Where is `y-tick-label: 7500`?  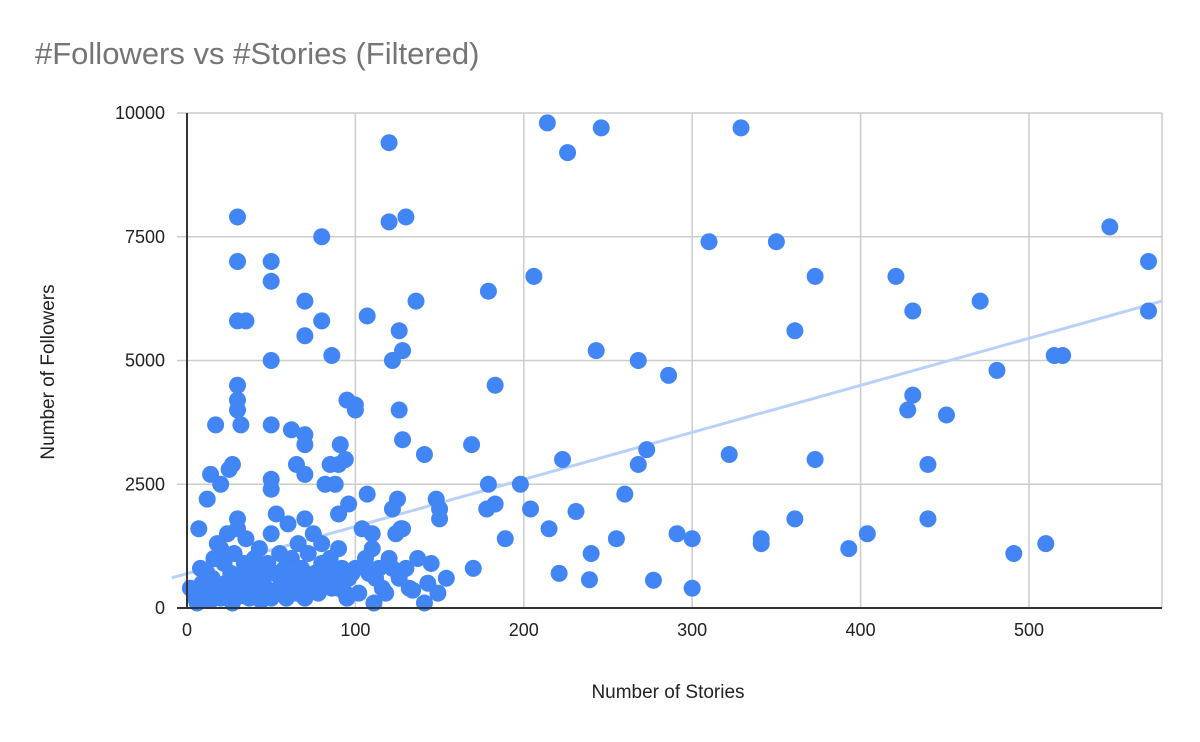 y-tick-label: 7500 is located at coordinates (145, 237).